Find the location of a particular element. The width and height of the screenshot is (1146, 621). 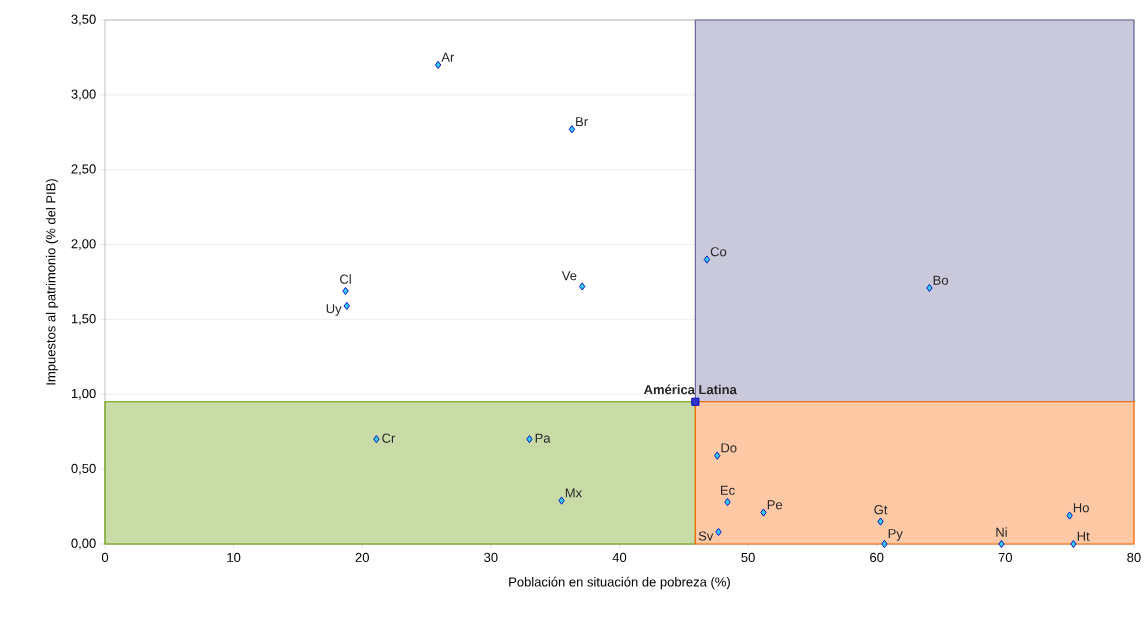

annotation: Ve is located at coordinates (569, 276).